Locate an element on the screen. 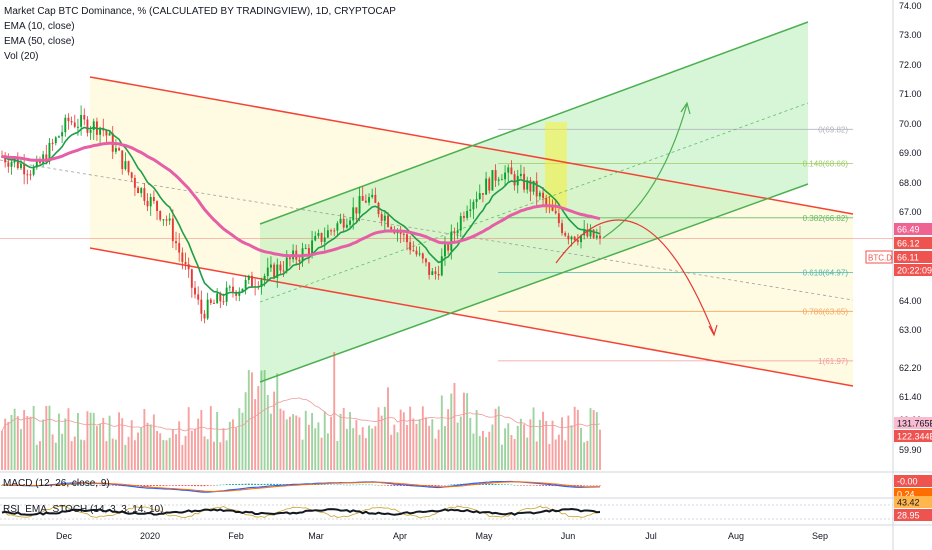 The width and height of the screenshot is (932, 550). symbol-tag-name: BTC.D is located at coordinates (880, 258).